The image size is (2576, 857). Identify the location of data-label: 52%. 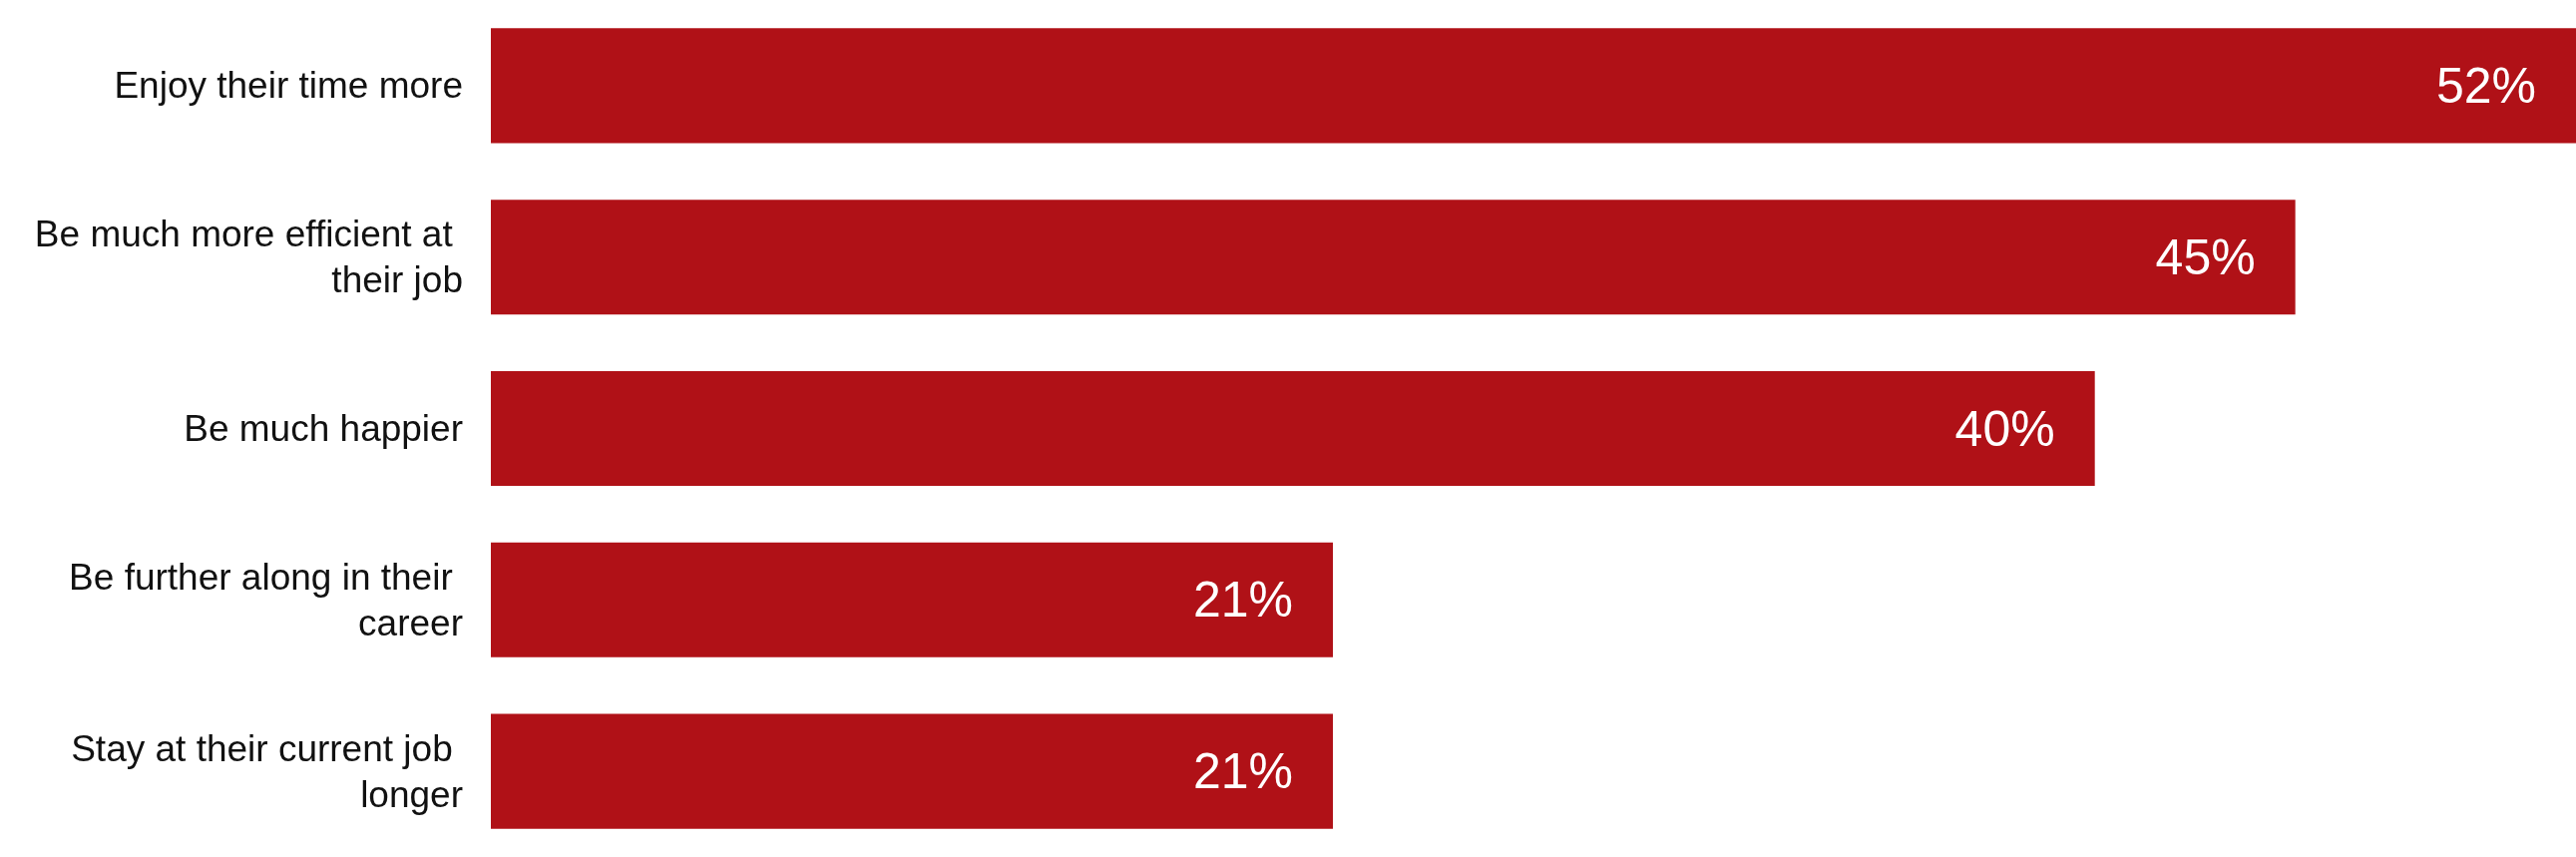
(2485, 85).